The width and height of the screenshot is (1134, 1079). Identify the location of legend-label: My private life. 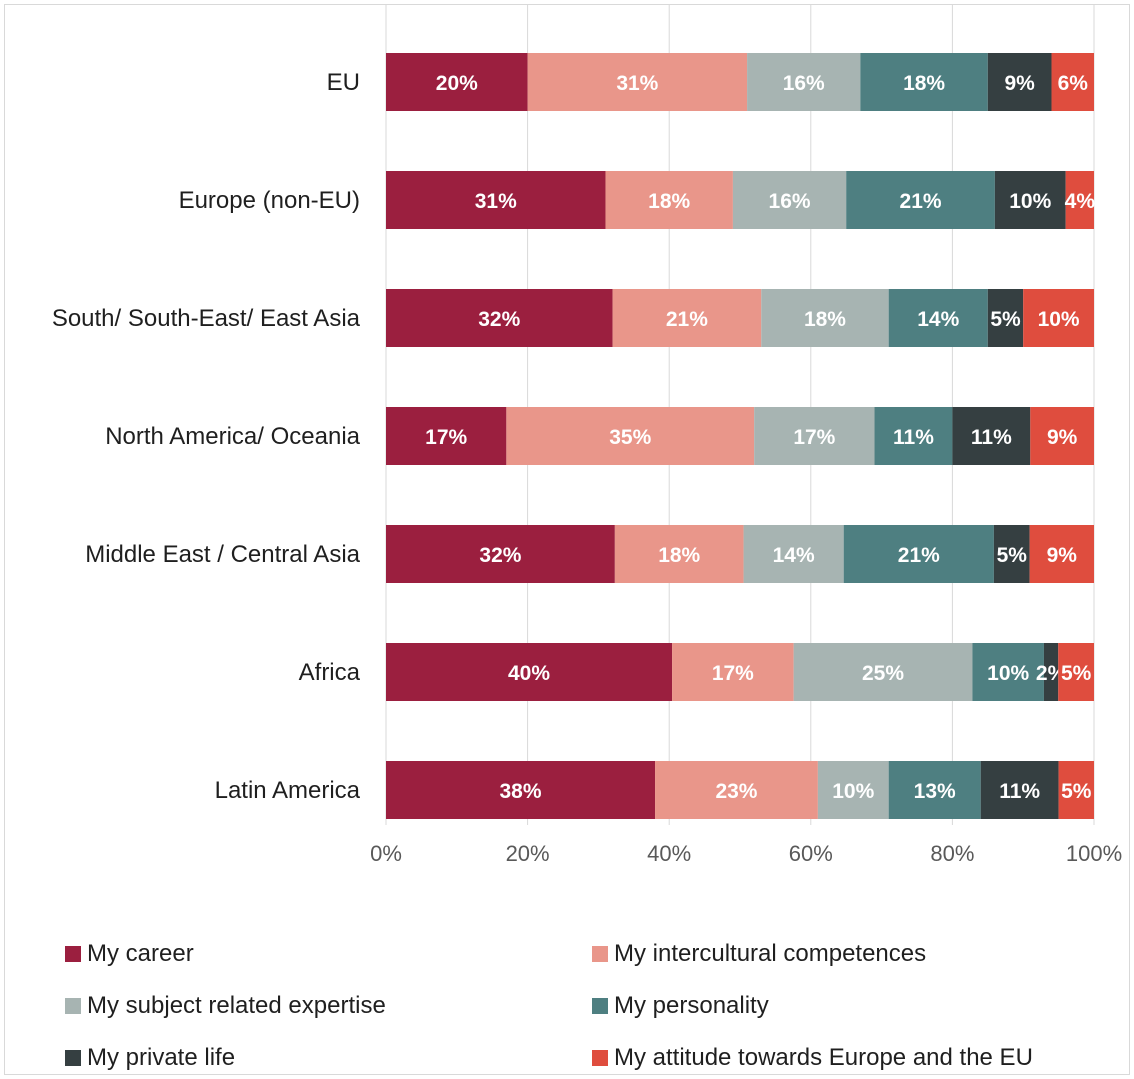
(161, 1057).